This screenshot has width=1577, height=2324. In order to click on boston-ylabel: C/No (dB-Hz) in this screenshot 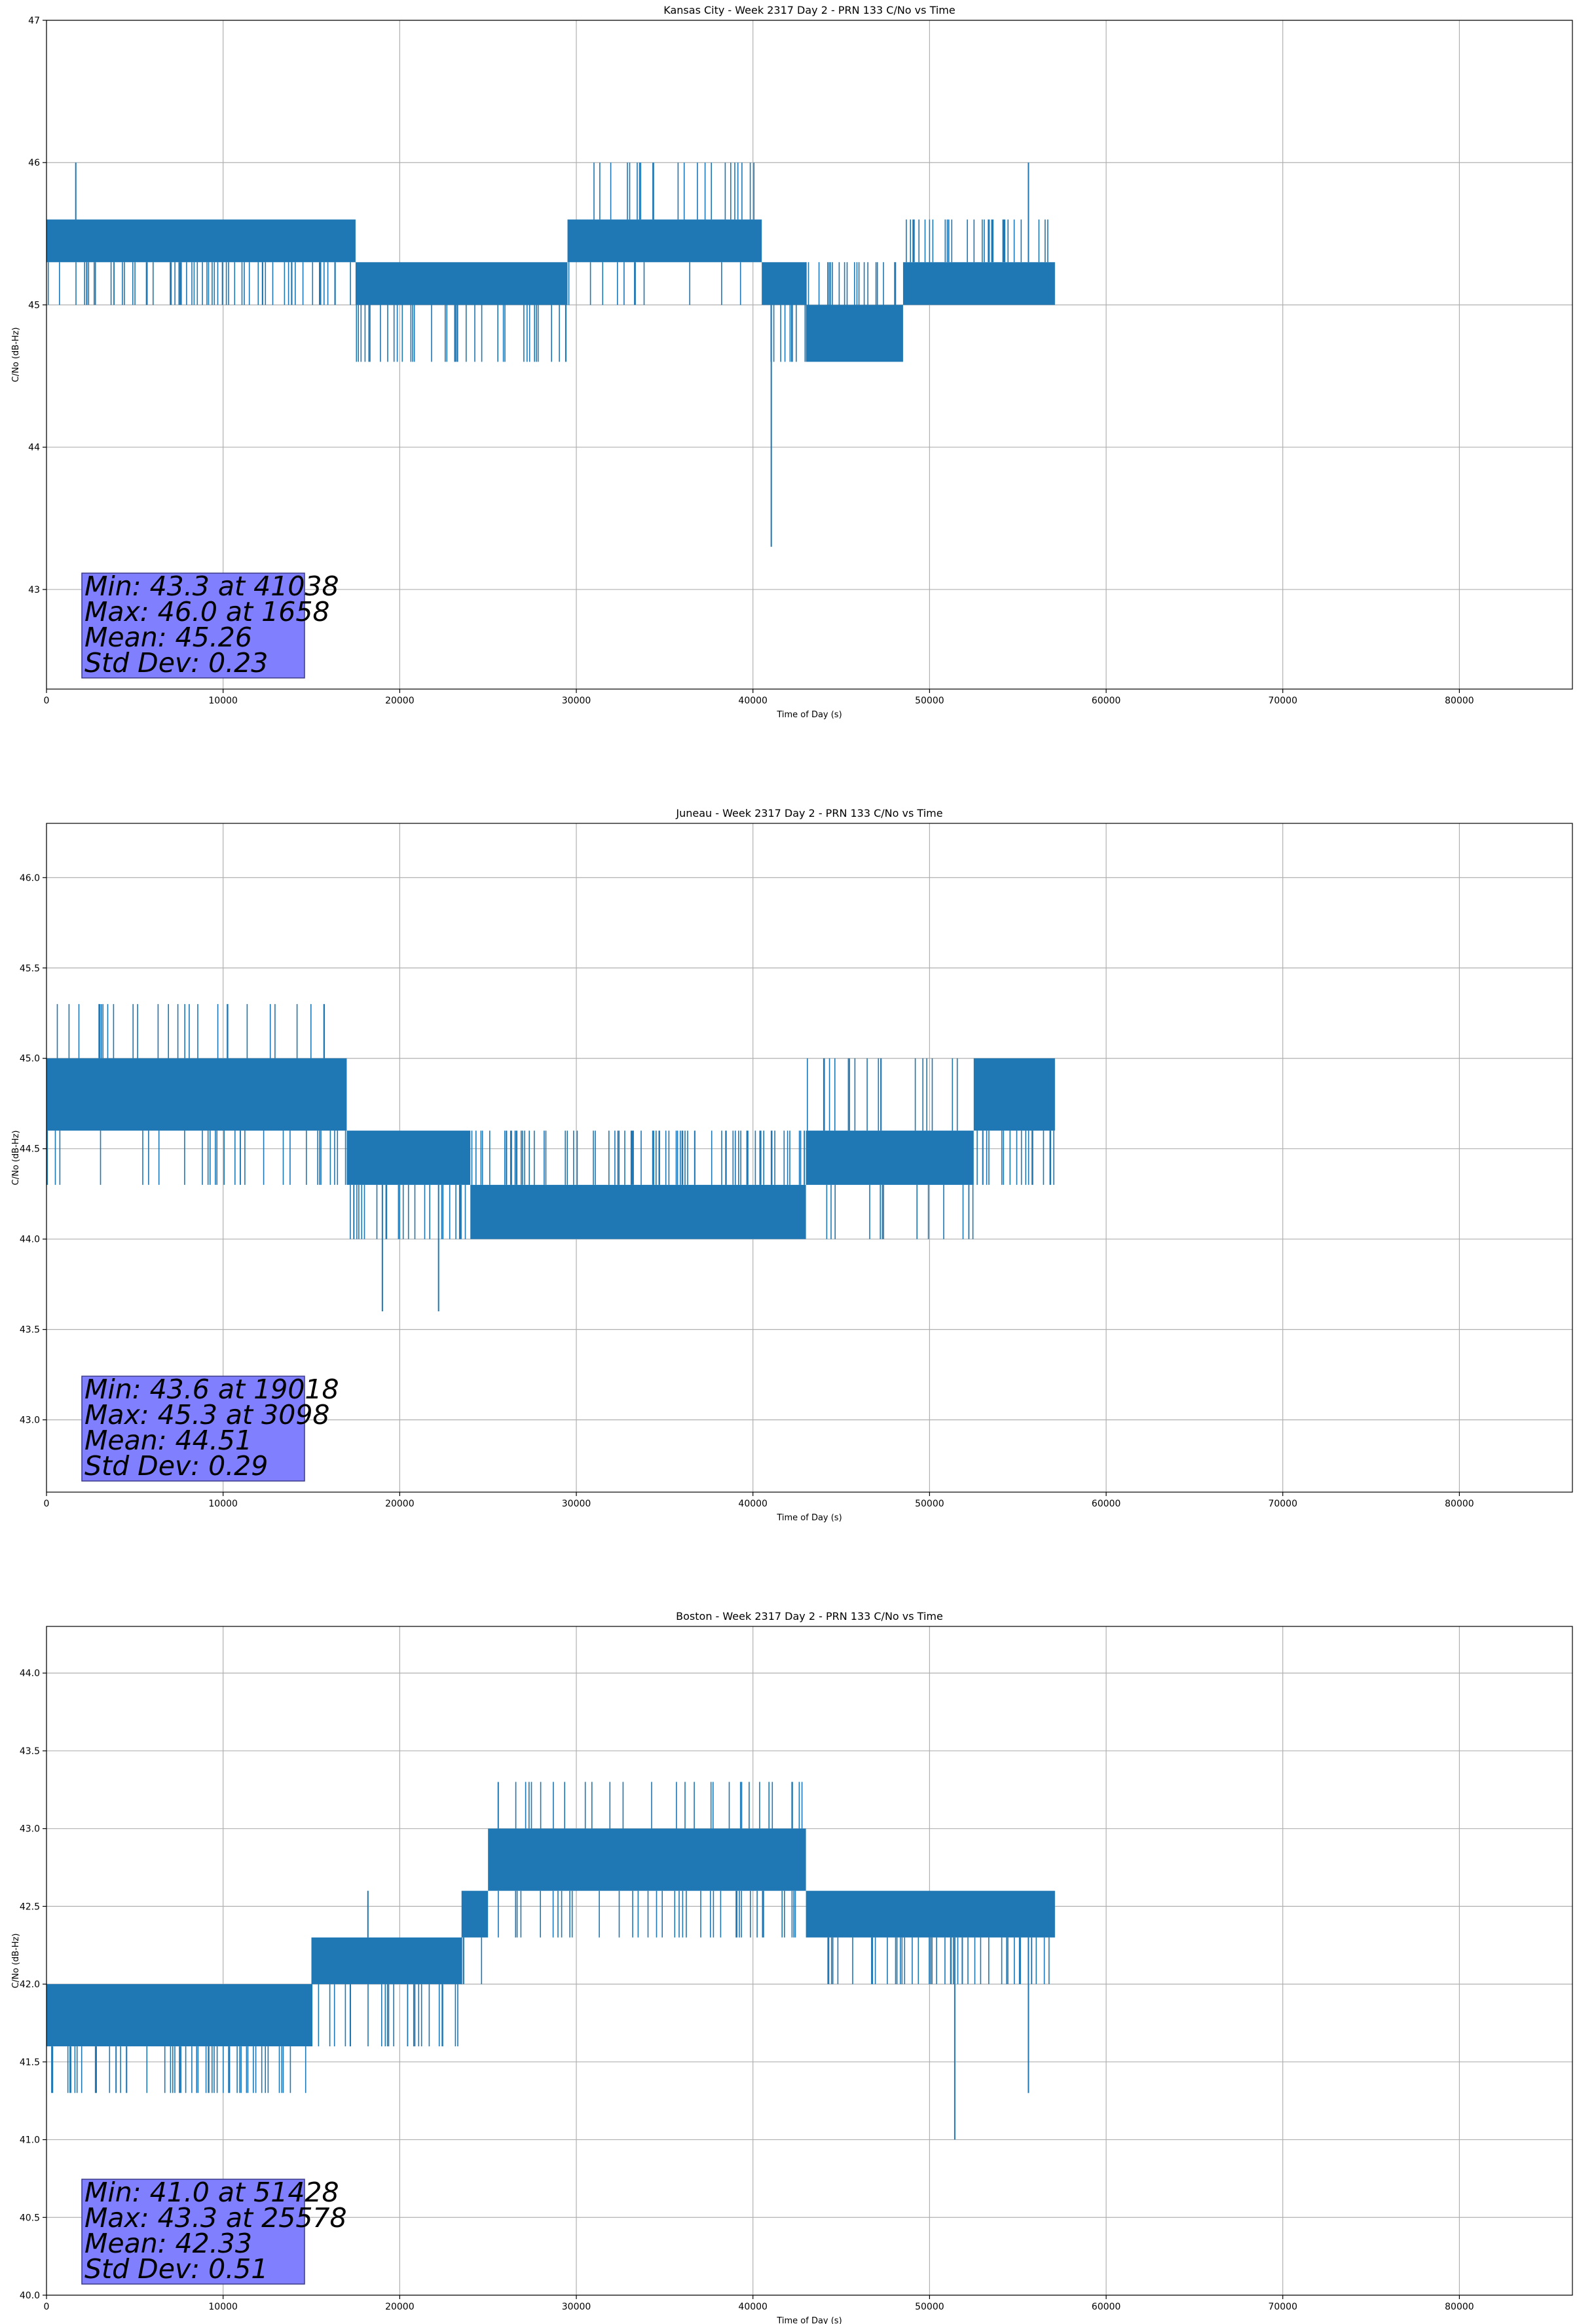, I will do `click(16, 1961)`.